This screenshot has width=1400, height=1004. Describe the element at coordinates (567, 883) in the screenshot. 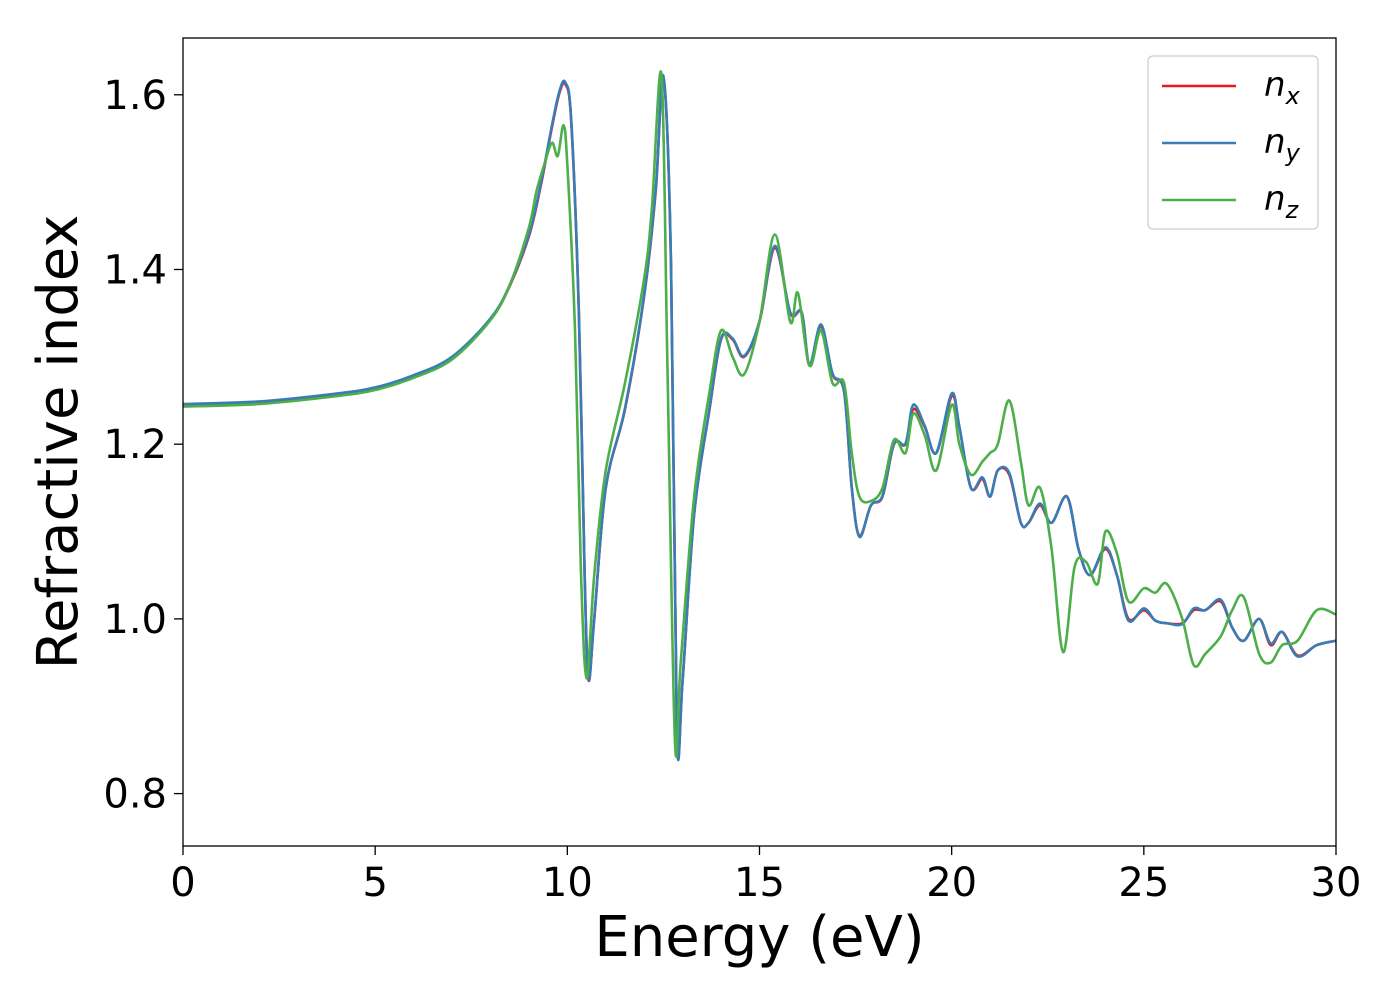

I see `x-tick-label: 10` at that location.